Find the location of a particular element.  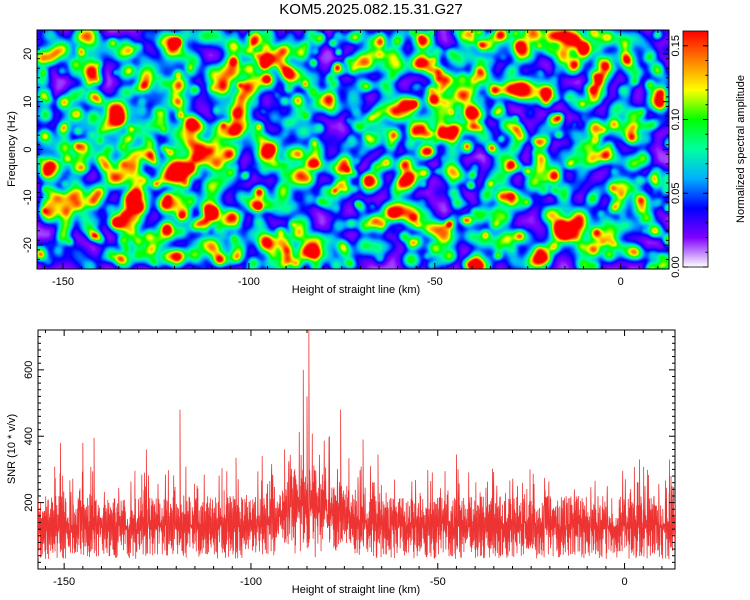

heatmap-x-tick-label: 0 is located at coordinates (621, 282).